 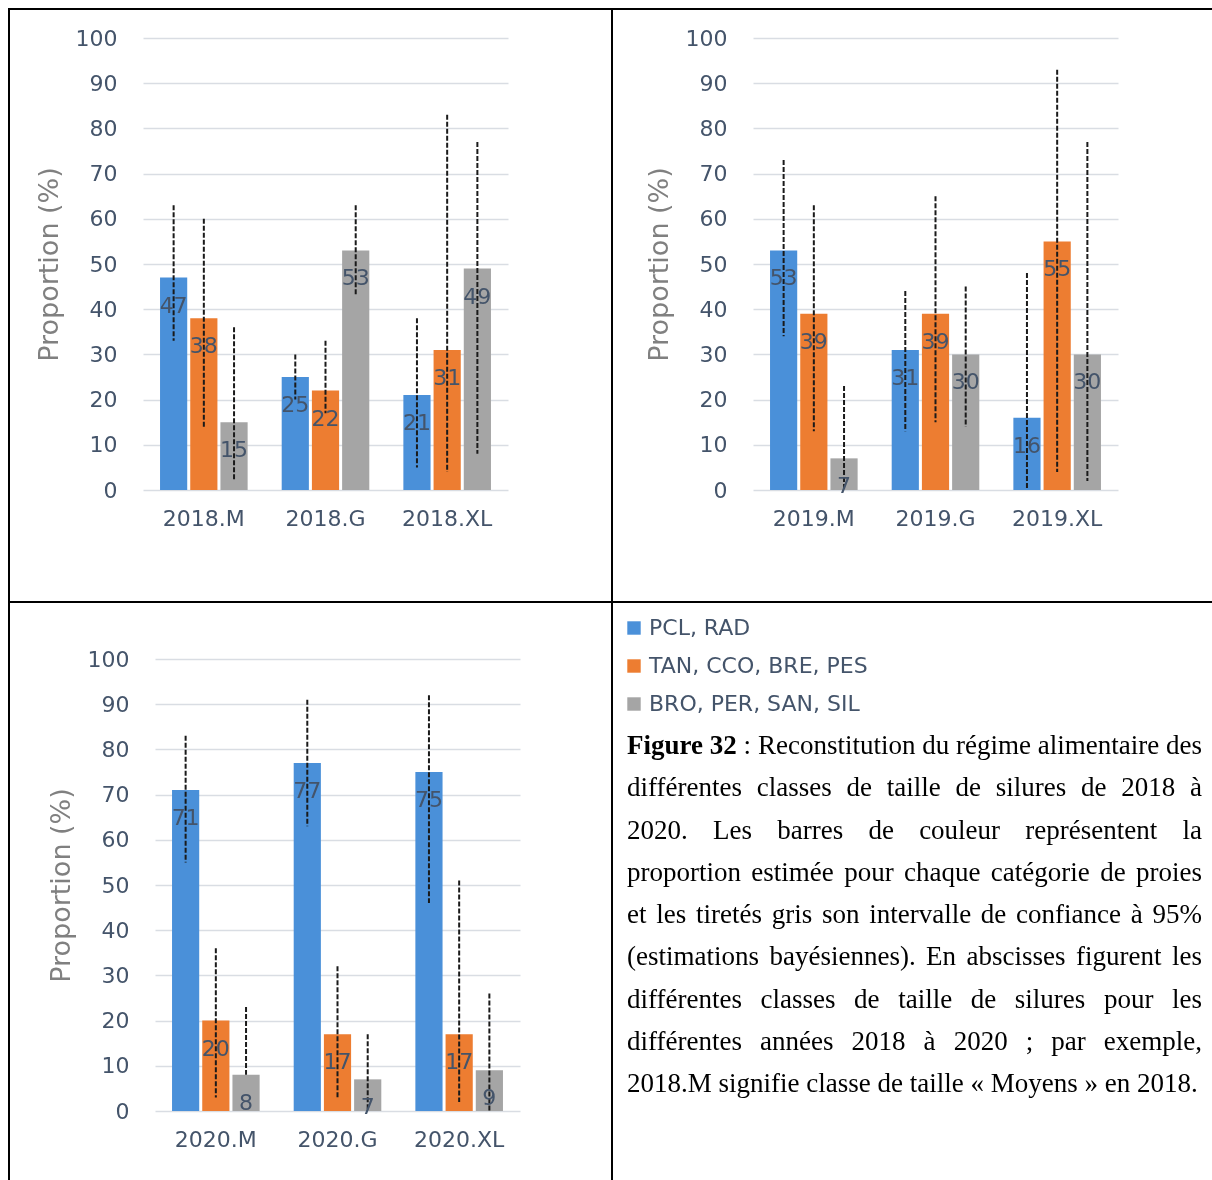 I want to click on x-tick-label: 2020.G, so click(x=337, y=1139).